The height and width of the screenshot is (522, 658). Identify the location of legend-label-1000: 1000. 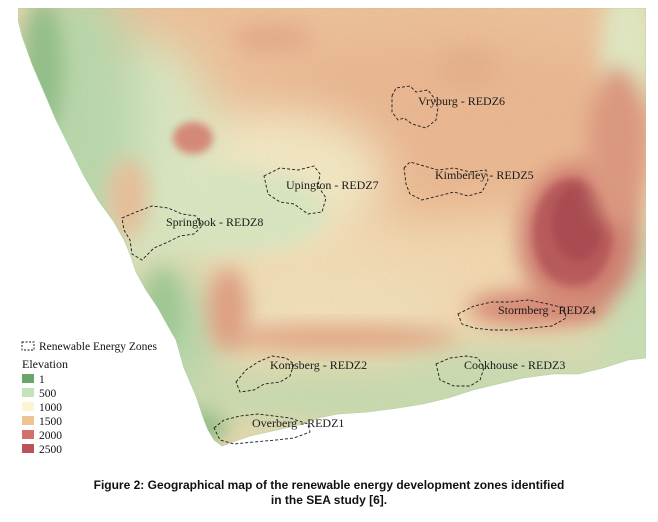
(50, 408).